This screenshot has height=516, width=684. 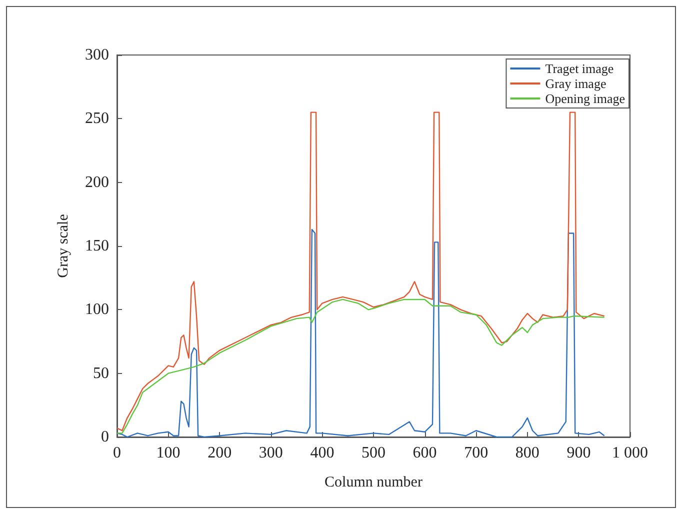 What do you see at coordinates (527, 453) in the screenshot?
I see `x-tick-label: 800` at bounding box center [527, 453].